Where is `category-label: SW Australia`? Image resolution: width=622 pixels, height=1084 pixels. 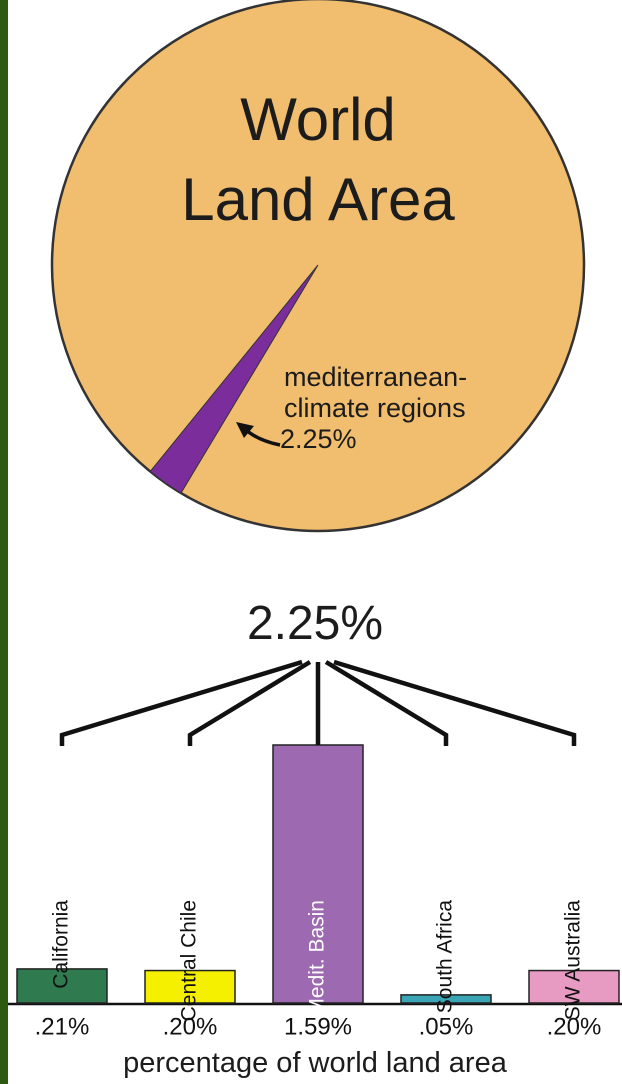 category-label: SW Australia is located at coordinates (573, 960).